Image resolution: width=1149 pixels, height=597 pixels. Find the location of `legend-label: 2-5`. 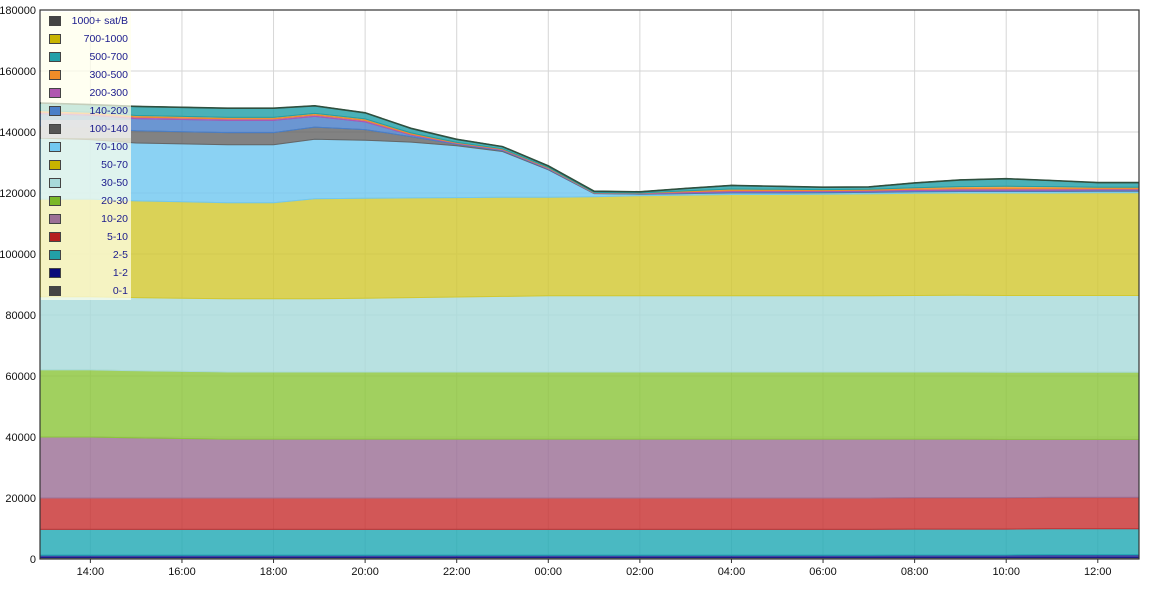

legend-label: 2-5 is located at coordinates (120, 255).